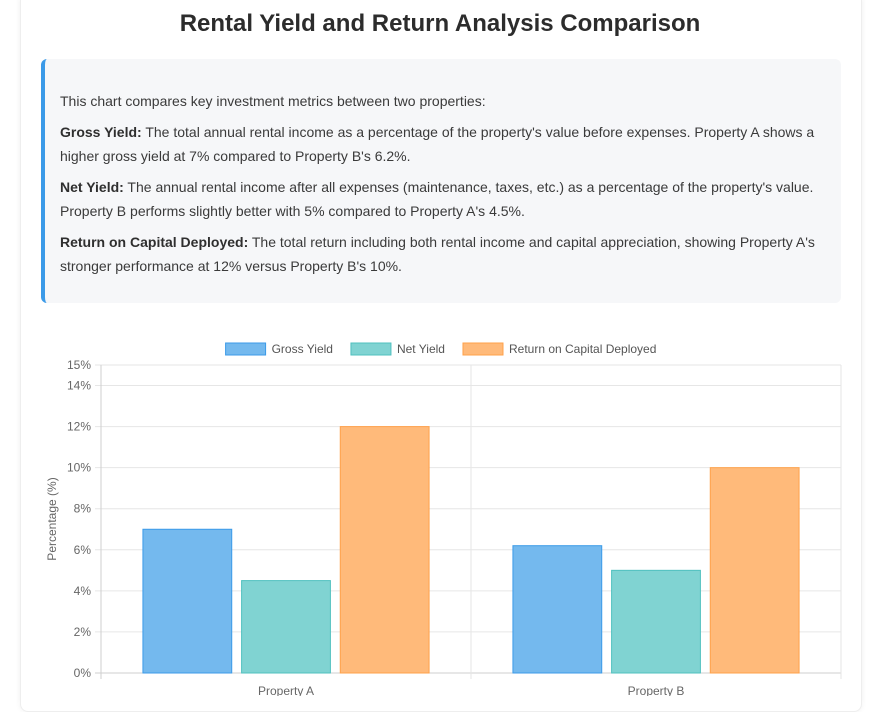 The width and height of the screenshot is (872, 712). What do you see at coordinates (52, 518) in the screenshot?
I see `y-axis-label: Percentage (%)` at bounding box center [52, 518].